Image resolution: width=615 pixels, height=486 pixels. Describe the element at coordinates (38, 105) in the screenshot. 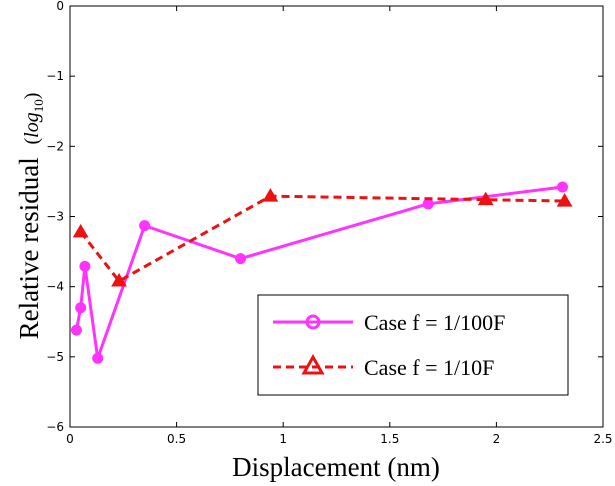

I see `y-axis-title-log-index: 10` at that location.